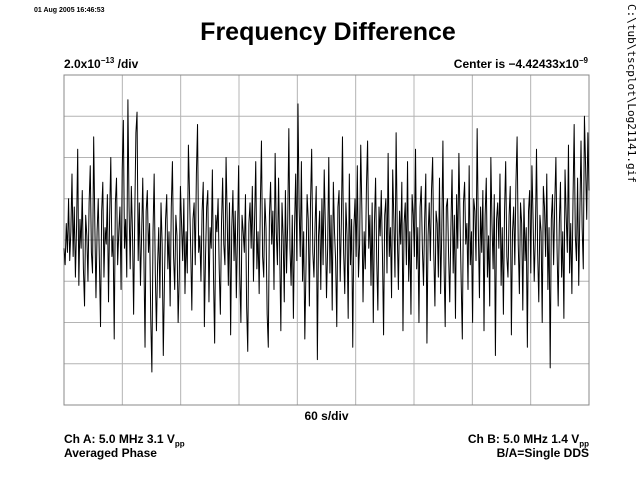  I want to click on center-value-label: Center is −4.42433x10−9, so click(520, 64).